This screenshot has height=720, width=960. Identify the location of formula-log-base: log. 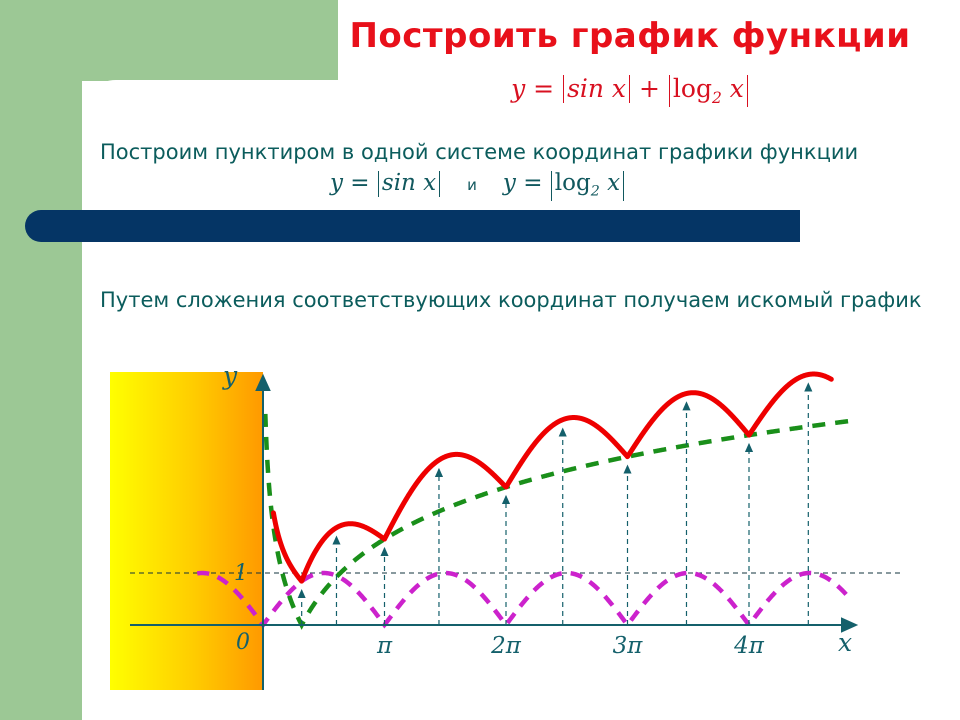
(692, 88).